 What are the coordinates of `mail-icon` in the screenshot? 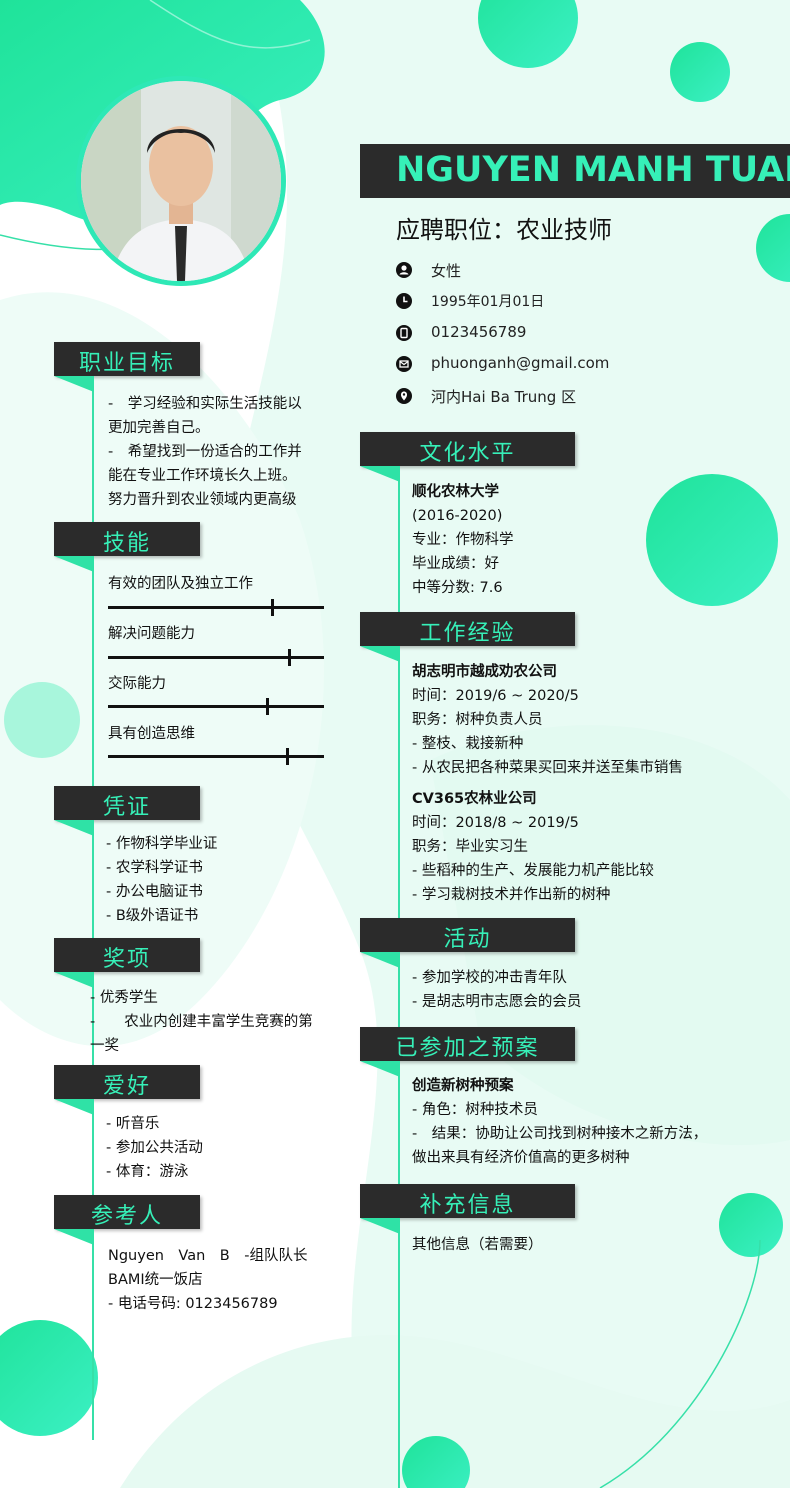 It's located at (404, 364).